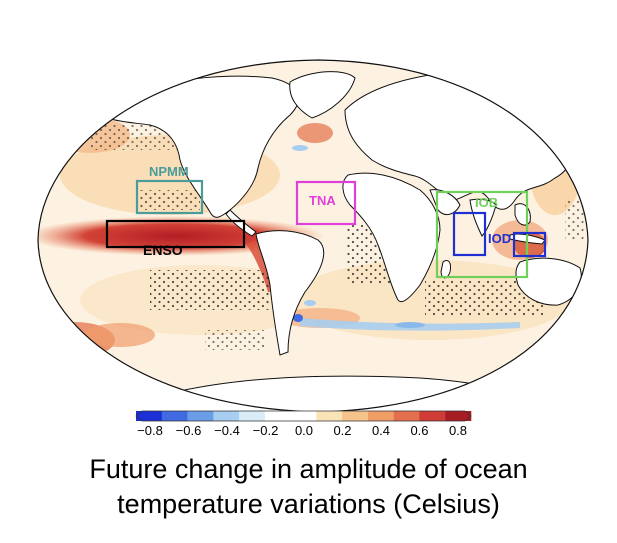 This screenshot has height=543, width=617. Describe the element at coordinates (175, 238) in the screenshot. I see `region-enso: ENSO` at that location.